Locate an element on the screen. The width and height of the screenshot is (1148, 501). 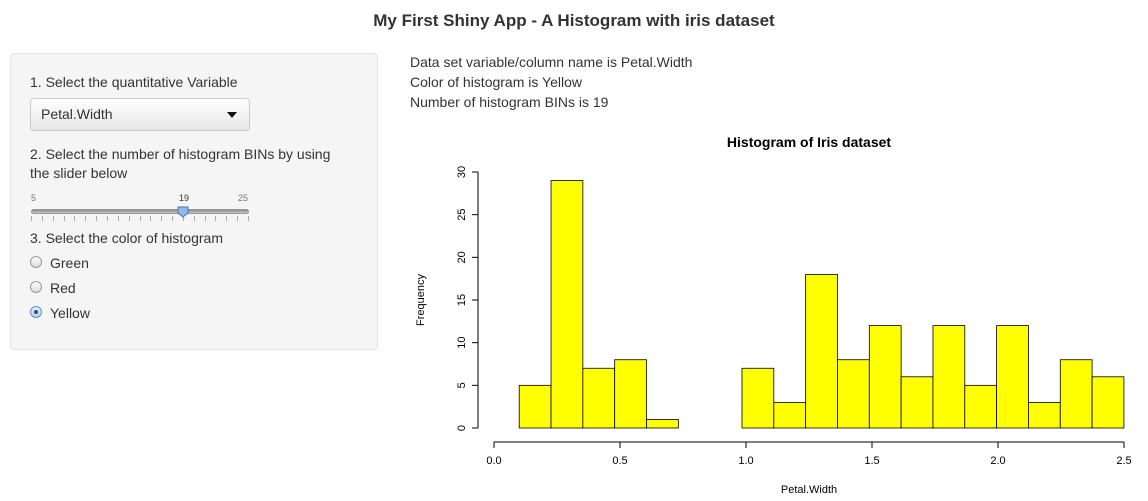
y-tick-label: 30 is located at coordinates (462, 172).